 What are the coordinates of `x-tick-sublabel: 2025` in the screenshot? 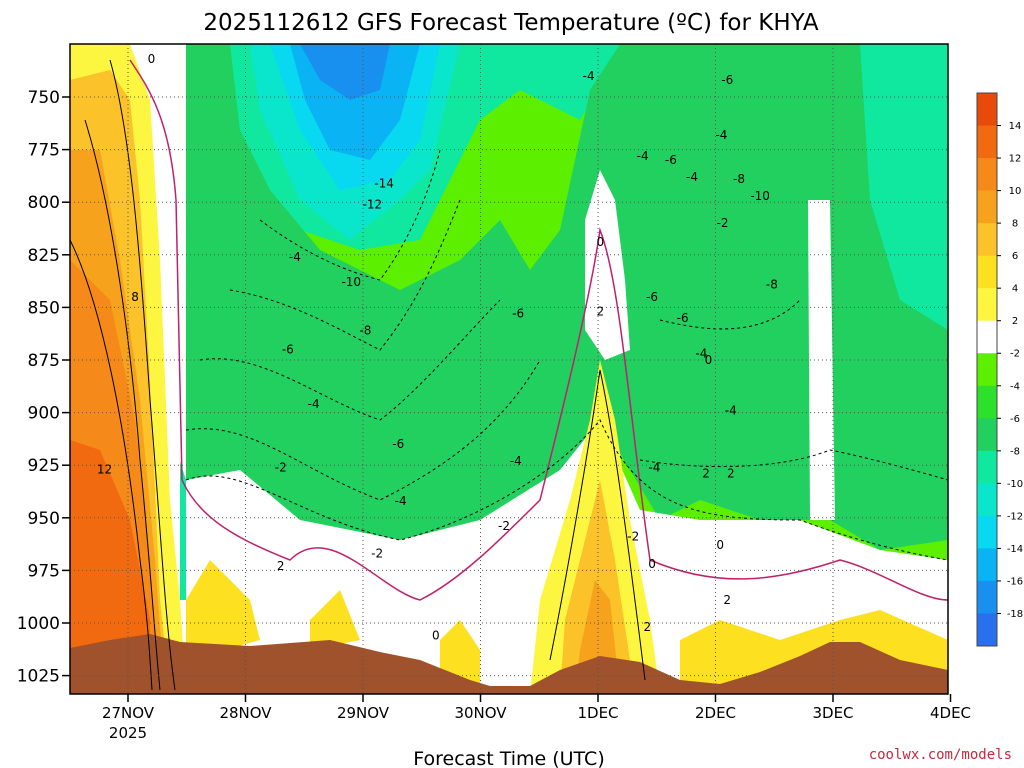 It's located at (128, 733).